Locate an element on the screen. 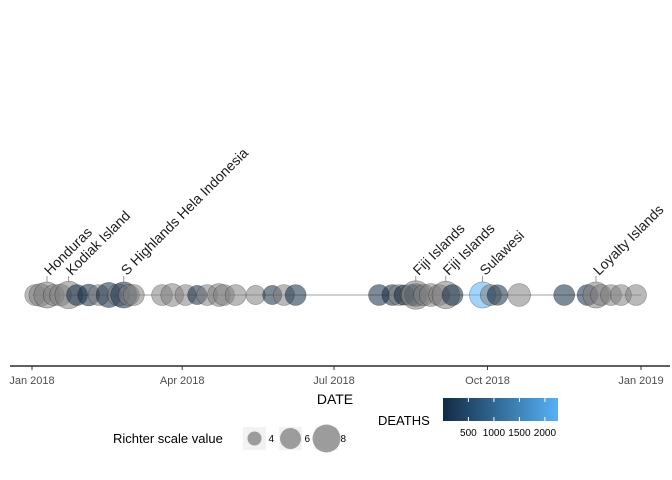 The image size is (672, 480). x-tick-label: Jul 2018 is located at coordinates (334, 381).